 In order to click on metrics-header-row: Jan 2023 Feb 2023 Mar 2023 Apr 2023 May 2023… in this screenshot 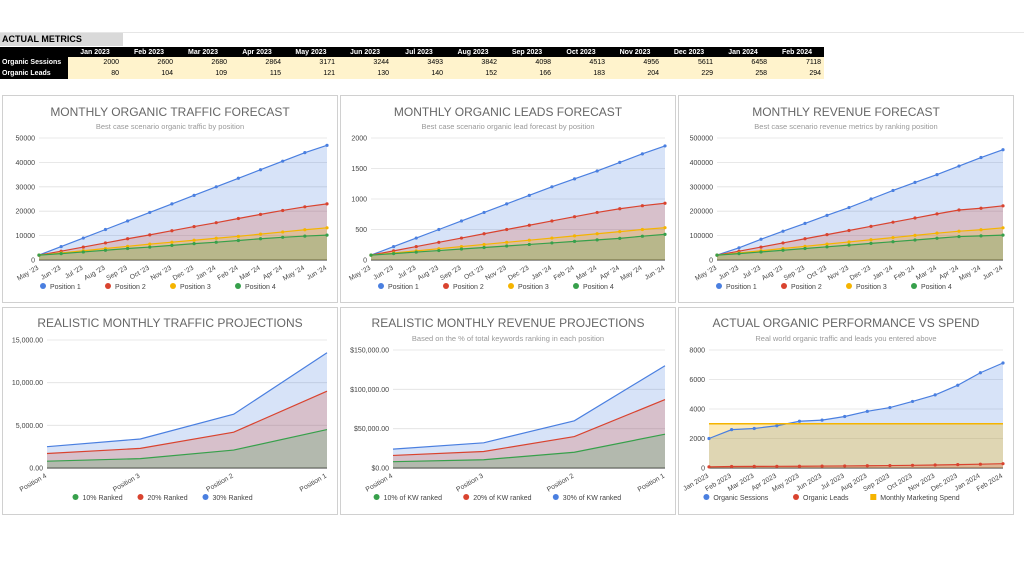, I will do `click(412, 52)`.